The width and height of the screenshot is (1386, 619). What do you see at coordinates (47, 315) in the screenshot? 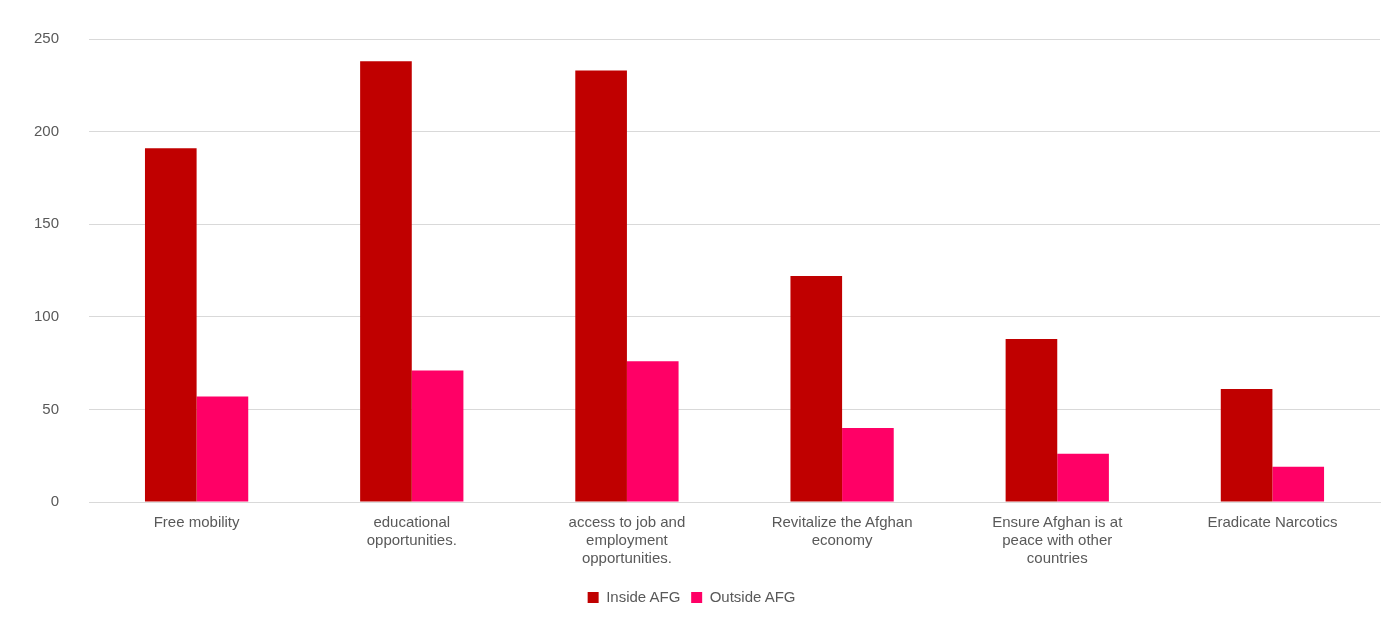
I see `y-tick-label: 100` at bounding box center [47, 315].